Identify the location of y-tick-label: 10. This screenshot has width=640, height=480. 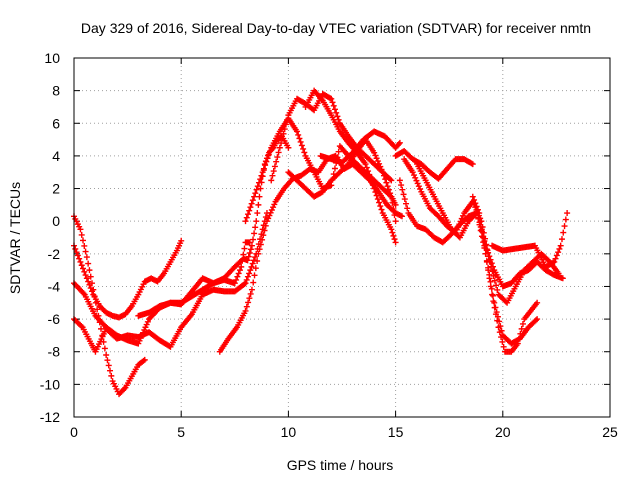
(52, 58).